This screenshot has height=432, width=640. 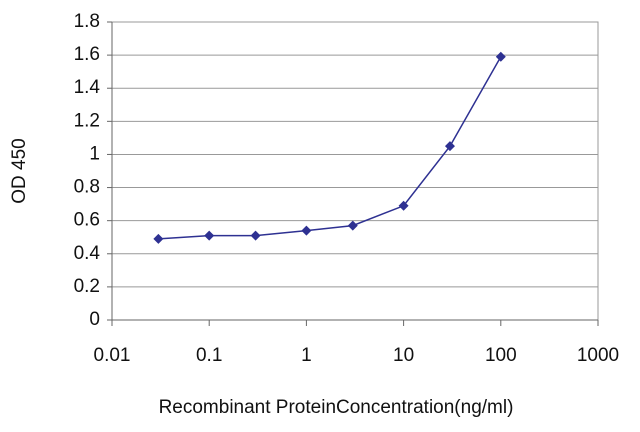 I want to click on x-tick-label: 1, so click(x=306, y=355).